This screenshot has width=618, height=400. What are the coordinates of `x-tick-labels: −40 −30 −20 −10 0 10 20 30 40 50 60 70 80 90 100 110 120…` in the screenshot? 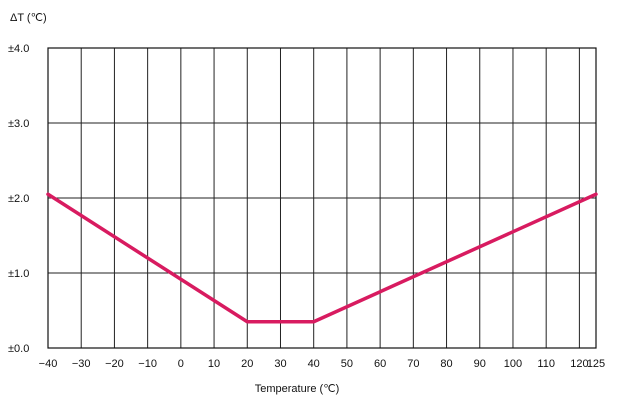 It's located at (322, 364).